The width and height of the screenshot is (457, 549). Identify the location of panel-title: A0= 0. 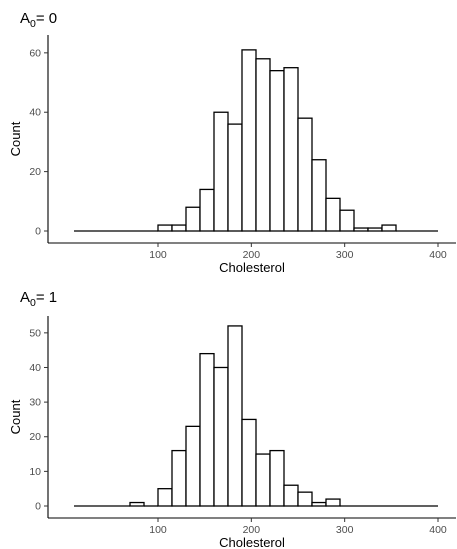
(38, 20).